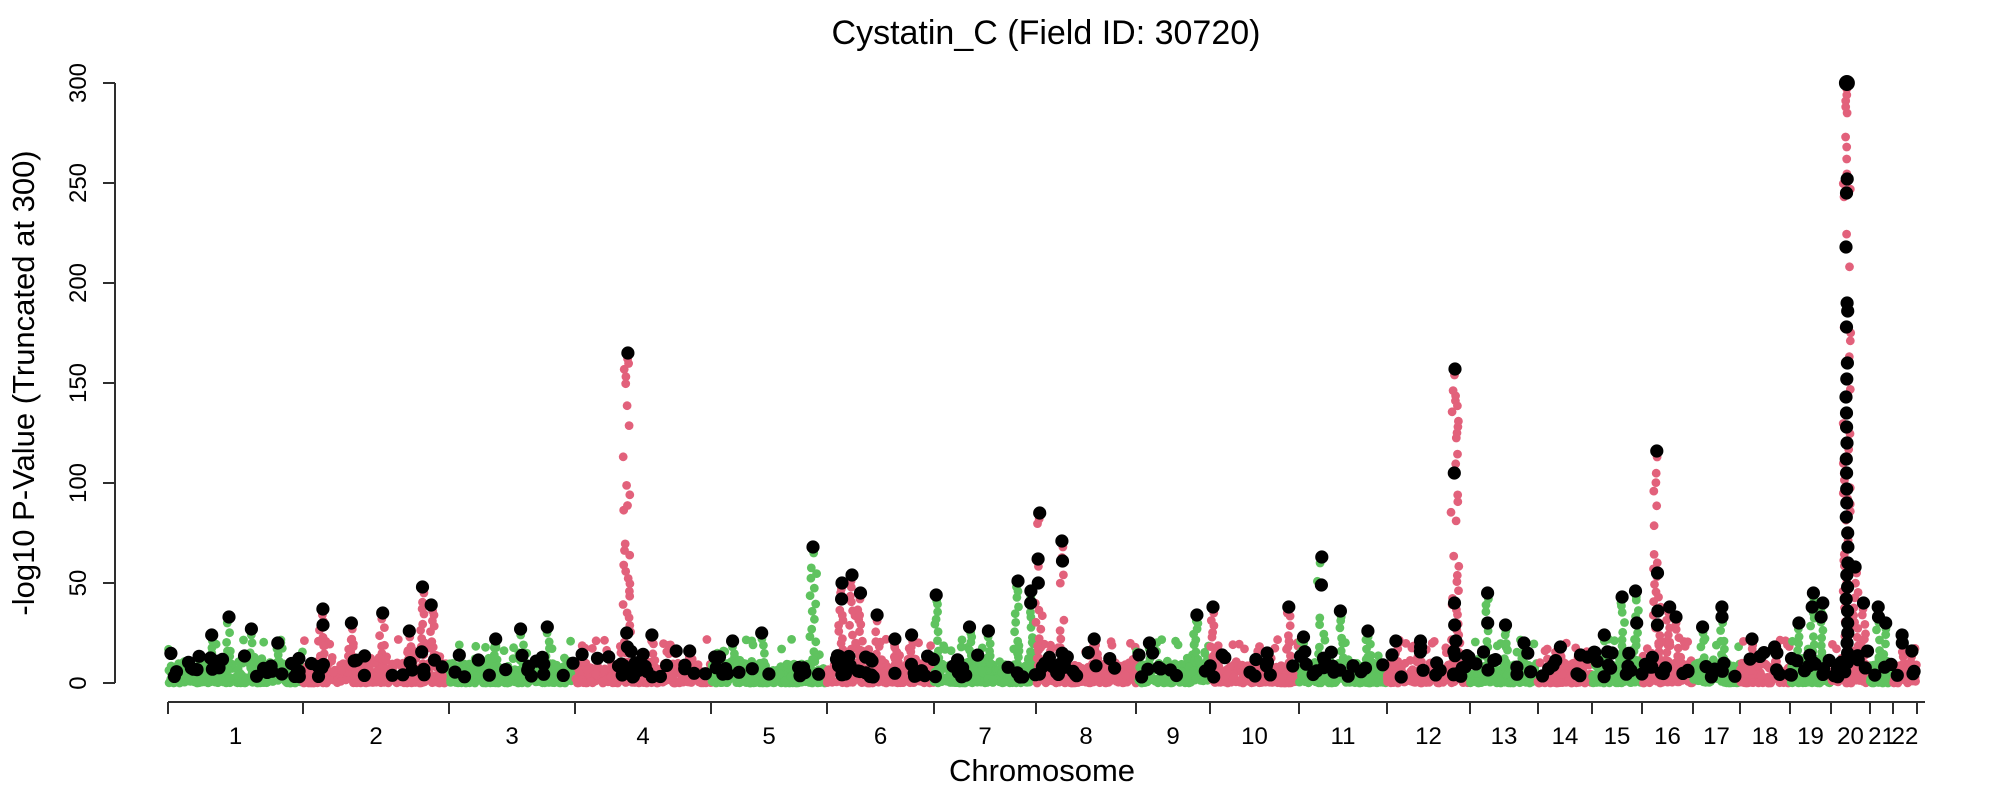 The height and width of the screenshot is (800, 2000). I want to click on chromosome-tick-label: 4, so click(642, 736).